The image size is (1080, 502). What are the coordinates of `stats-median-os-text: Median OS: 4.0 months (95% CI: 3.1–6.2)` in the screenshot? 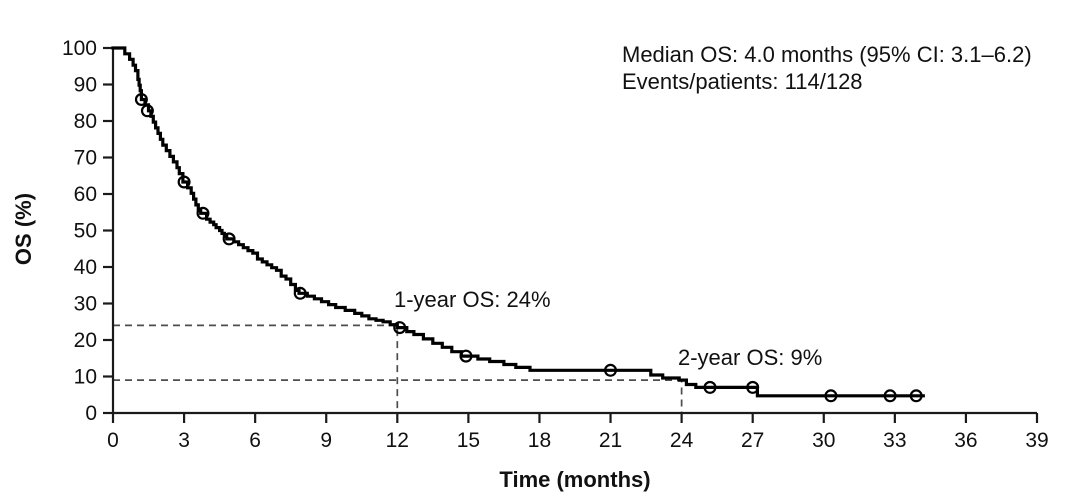 It's located at (827, 54).